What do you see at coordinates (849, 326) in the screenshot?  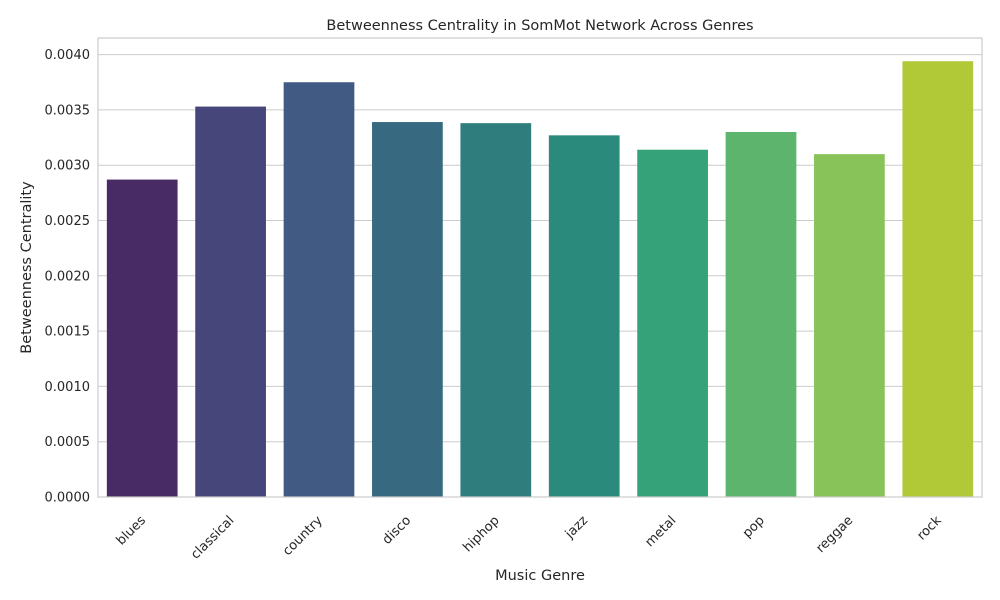 I see `bar-reggae` at bounding box center [849, 326].